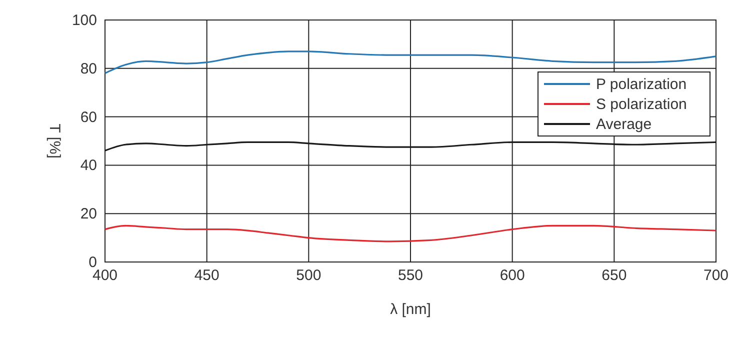 The width and height of the screenshot is (736, 340). I want to click on x-tick-label: 500, so click(309, 275).